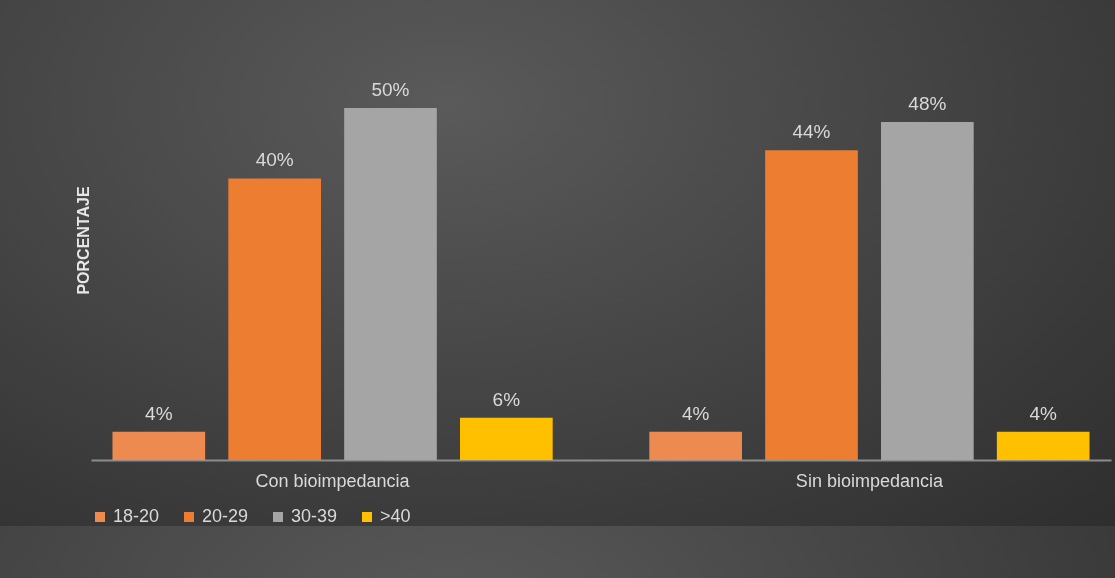 The height and width of the screenshot is (578, 1115). What do you see at coordinates (83, 240) in the screenshot?
I see `y-axis-title: PORCENTAJE` at bounding box center [83, 240].